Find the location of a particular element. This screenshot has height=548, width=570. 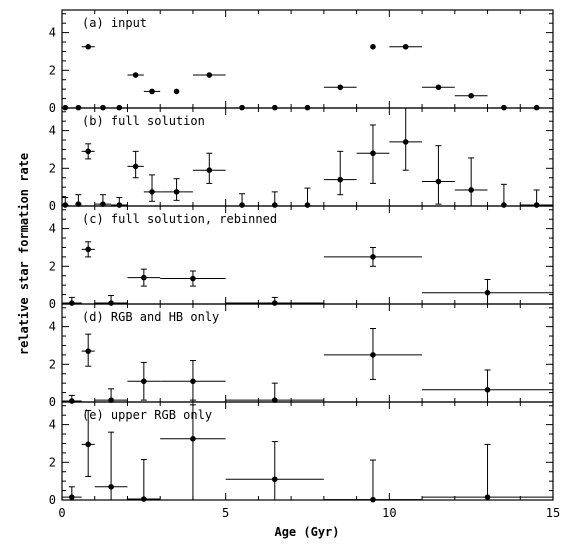

panel-title: (b) full solution is located at coordinates (143, 121).